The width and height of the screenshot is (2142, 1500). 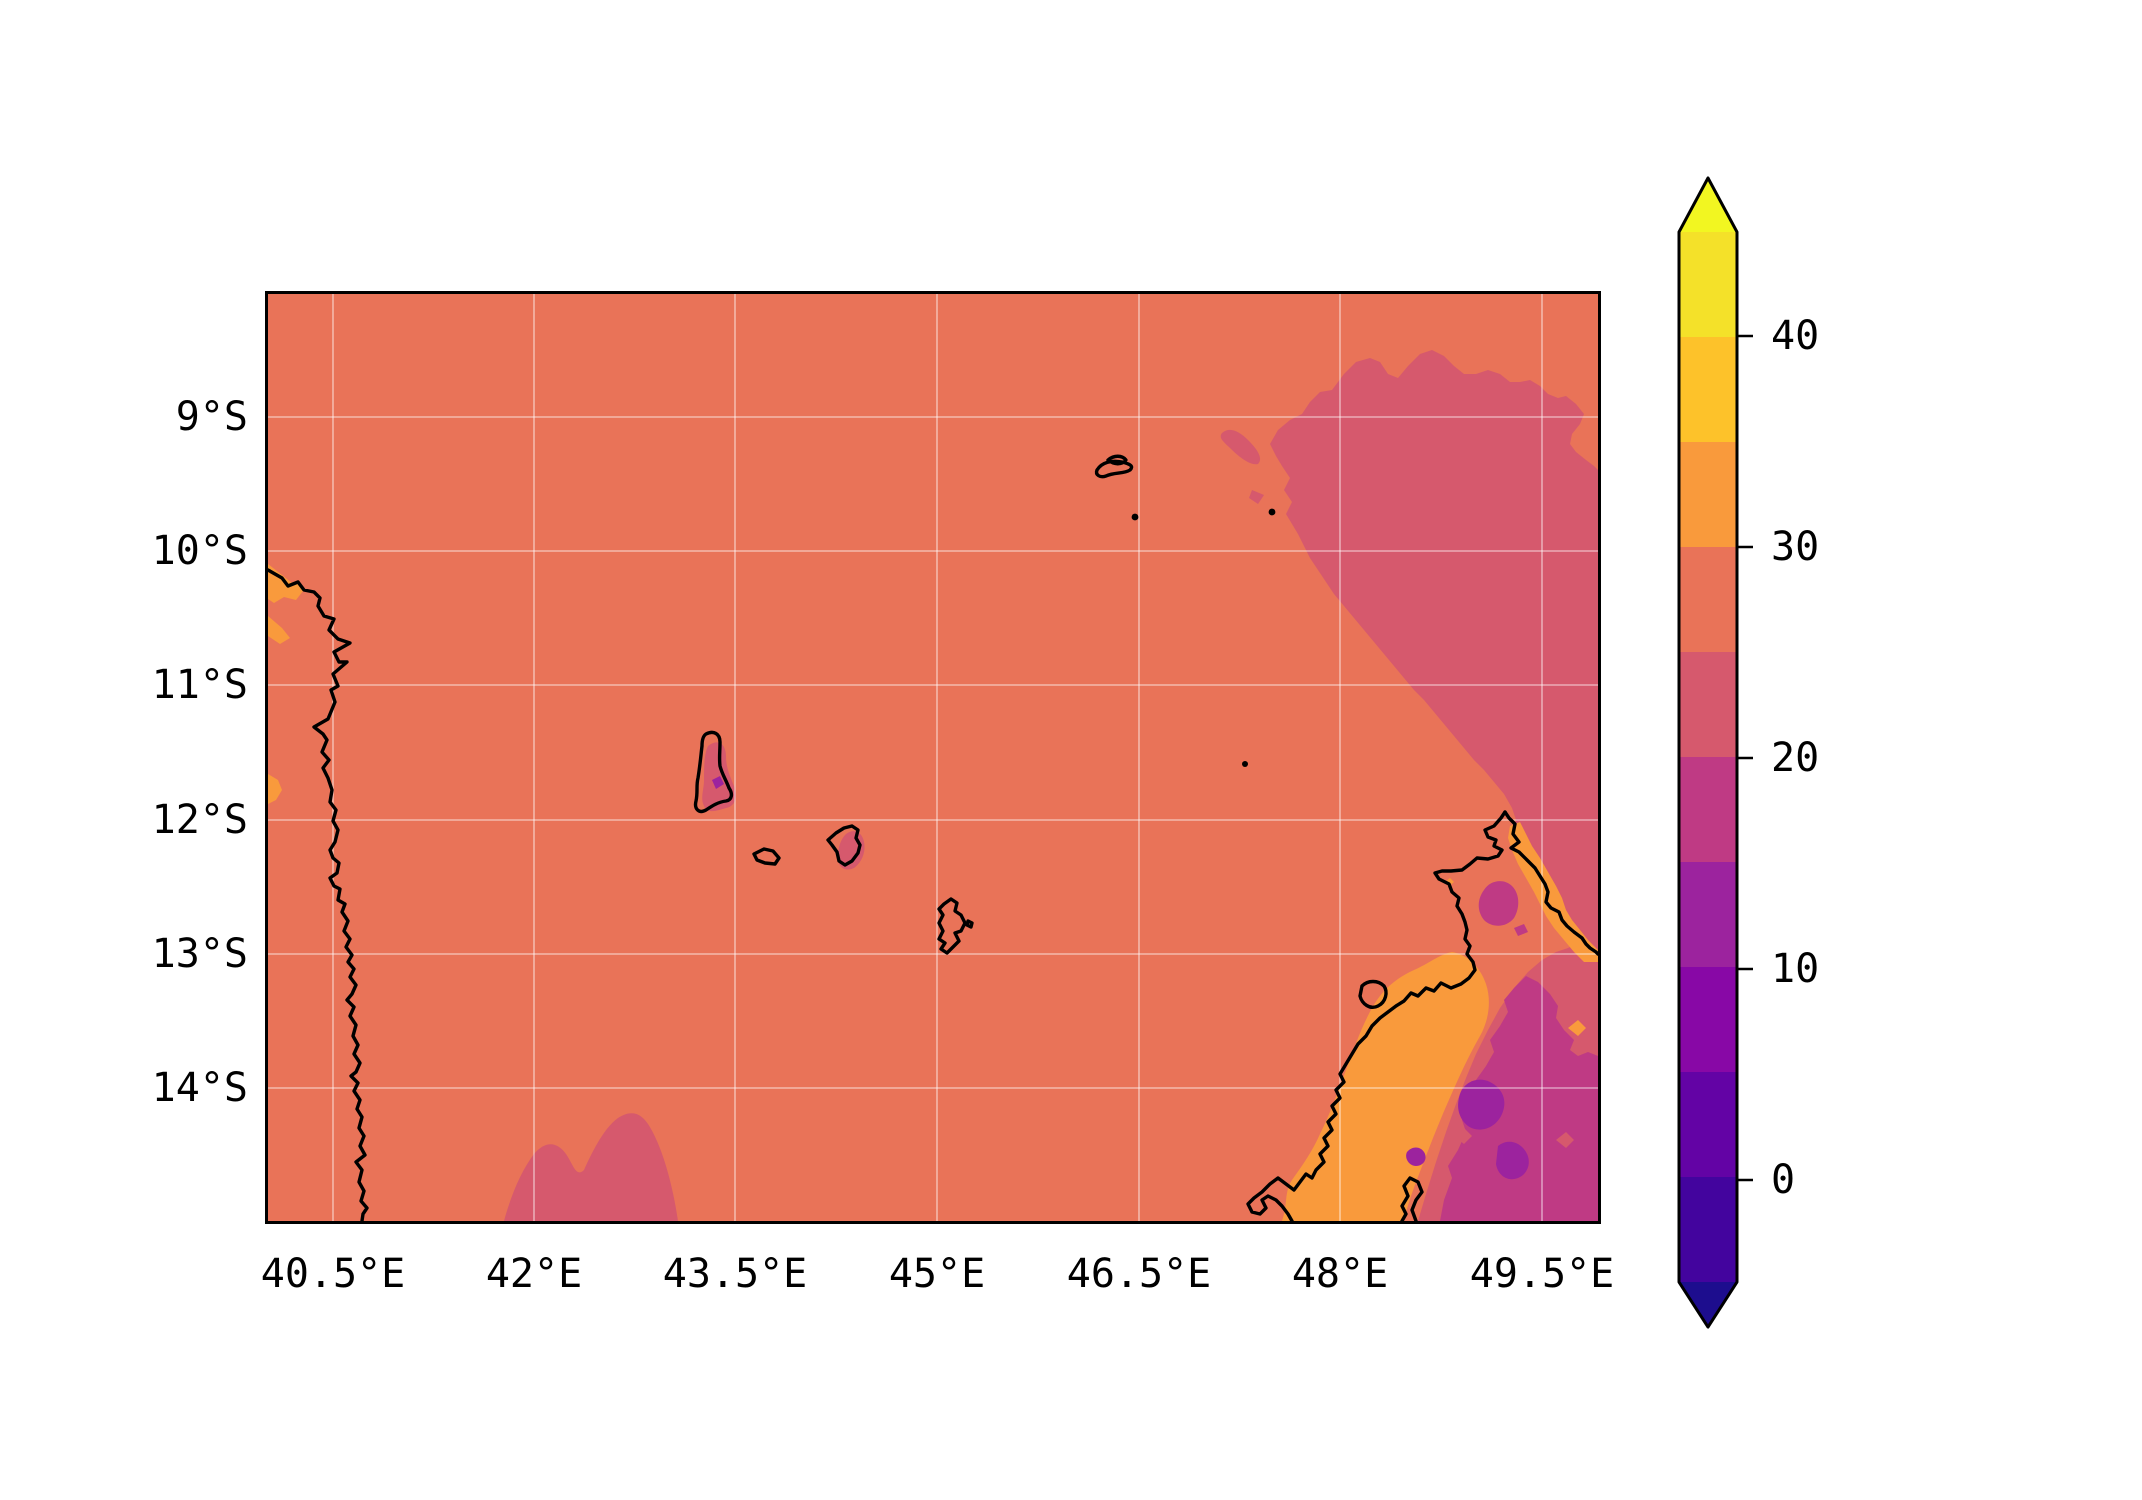 What do you see at coordinates (199, 820) in the screenshot?
I see `y-tick-12S: 12°S` at bounding box center [199, 820].